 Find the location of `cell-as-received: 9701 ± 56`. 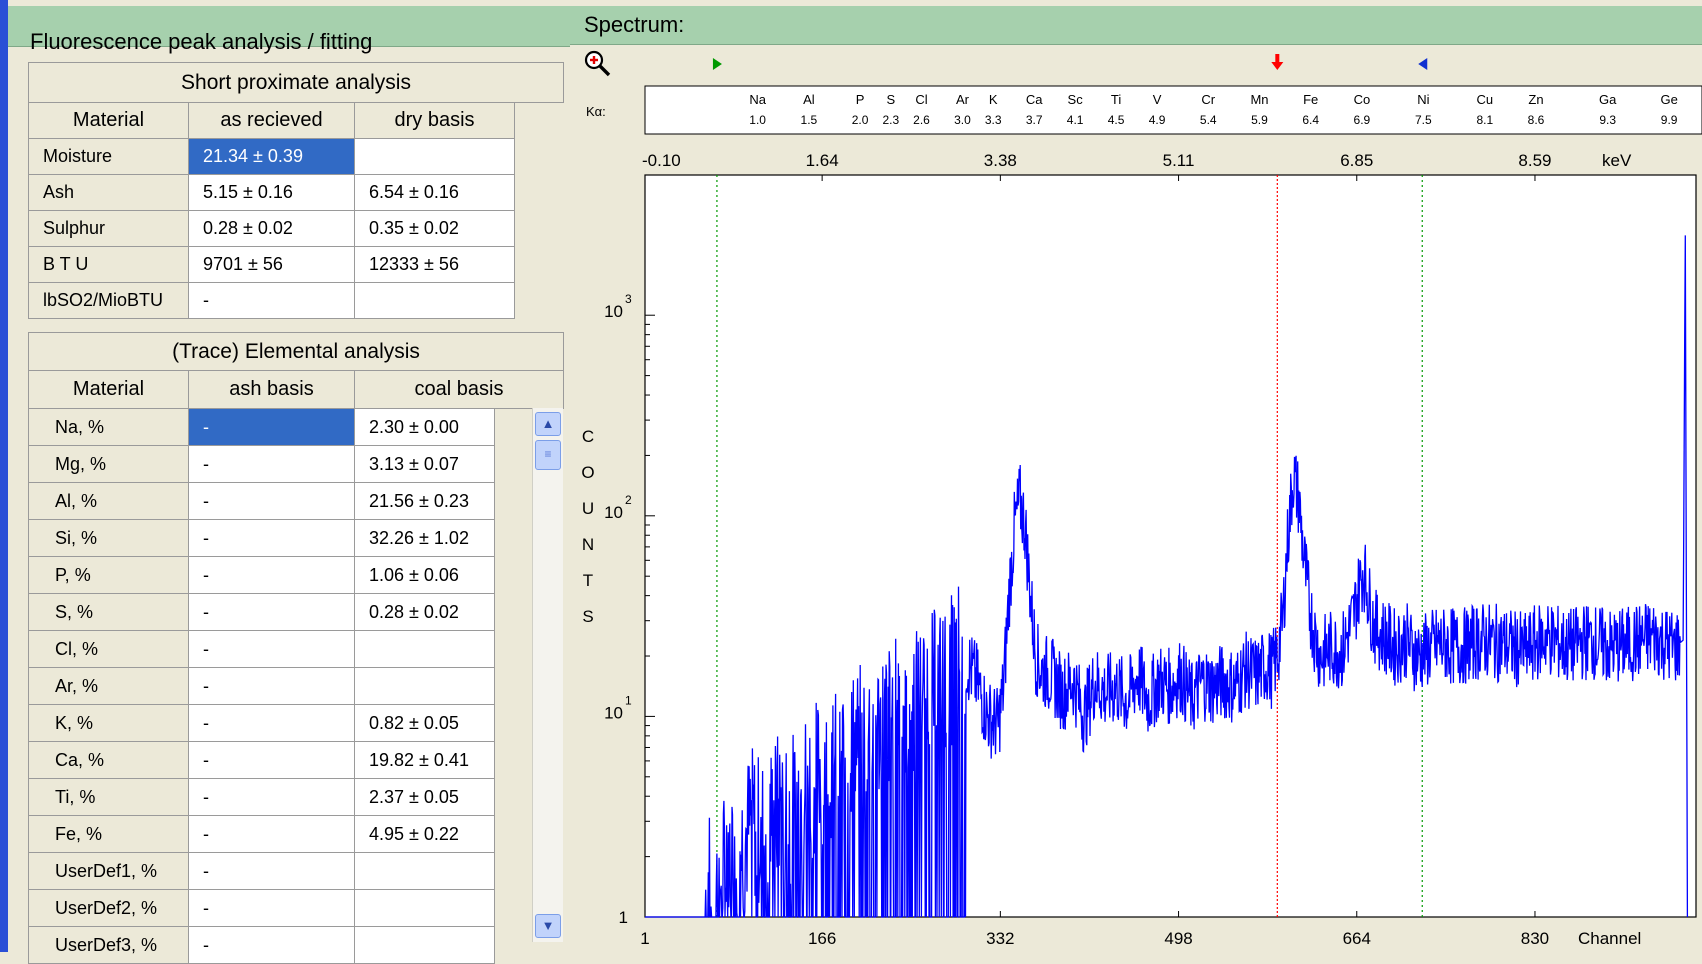

cell-as-received: 9701 ± 56 is located at coordinates (271, 264).